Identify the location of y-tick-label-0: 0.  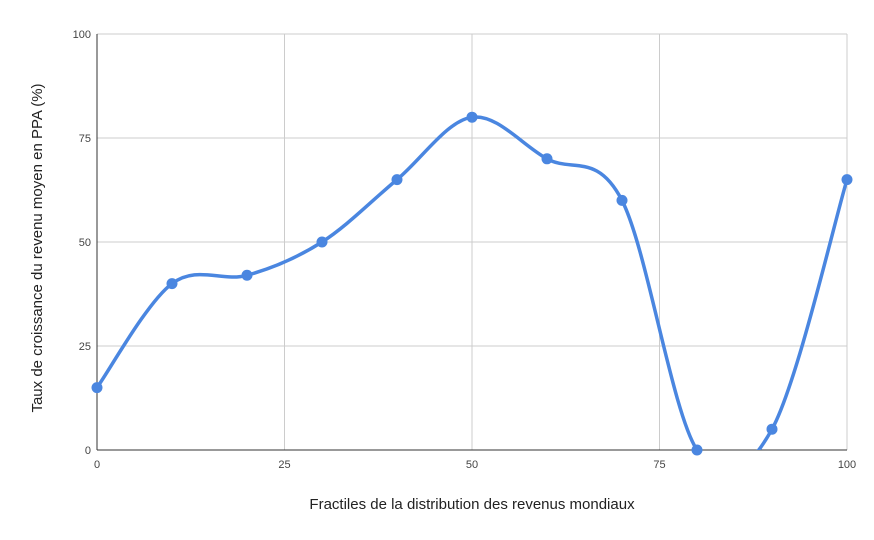
(88, 451).